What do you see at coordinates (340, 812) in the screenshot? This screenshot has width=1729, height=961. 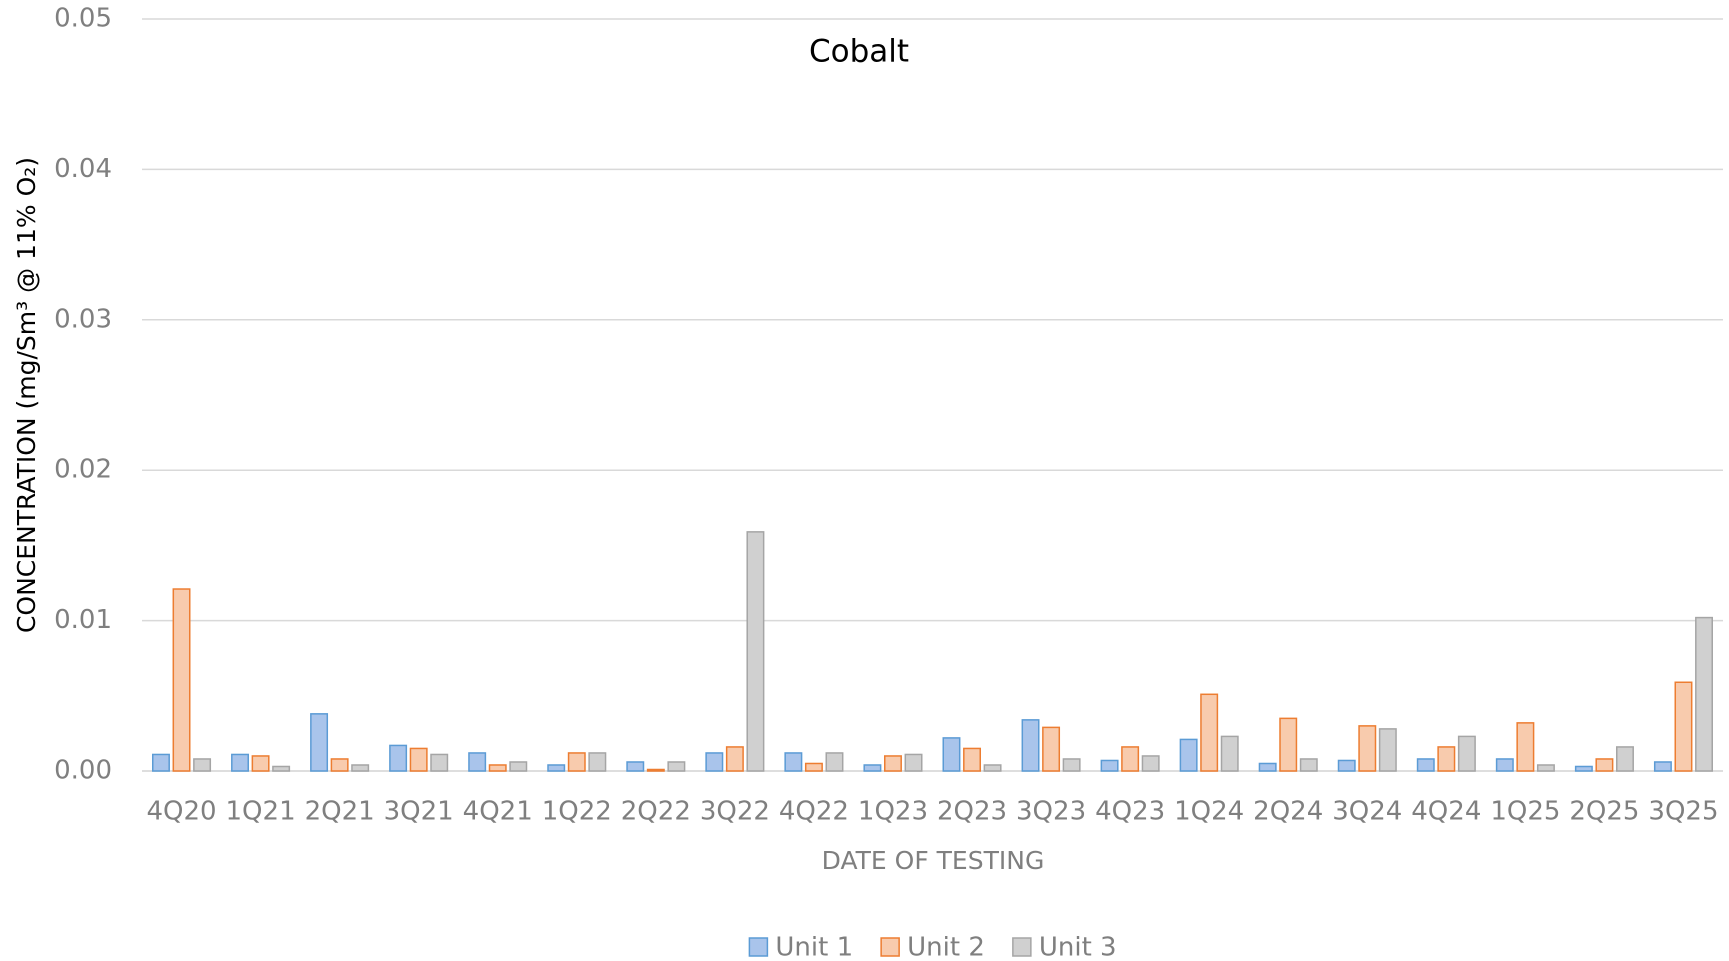 I see `x-tick-label: 2Q21` at bounding box center [340, 812].